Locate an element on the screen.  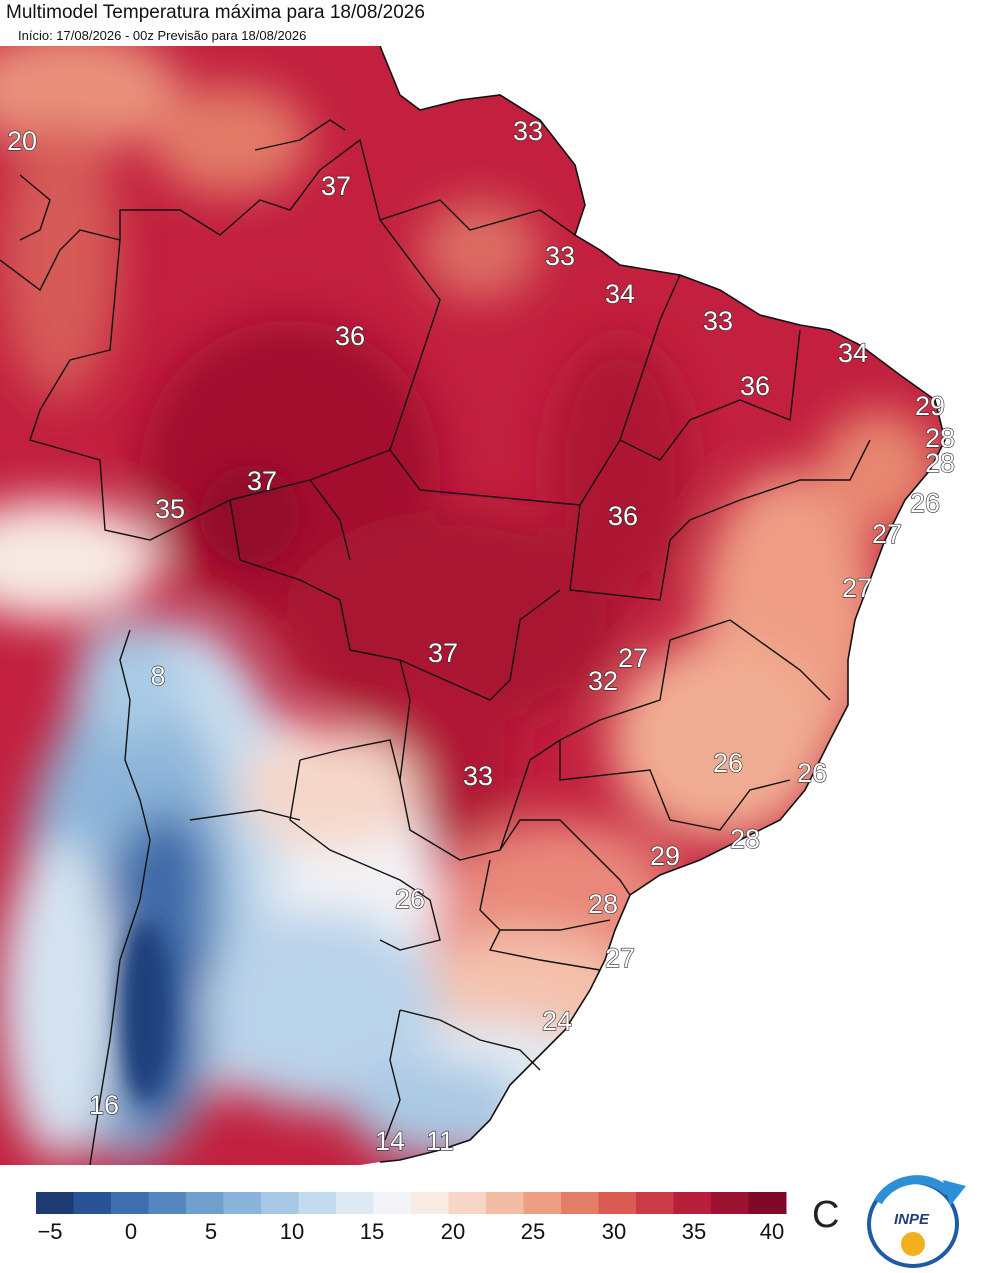
temperature-label: 20 is located at coordinates (22, 141).